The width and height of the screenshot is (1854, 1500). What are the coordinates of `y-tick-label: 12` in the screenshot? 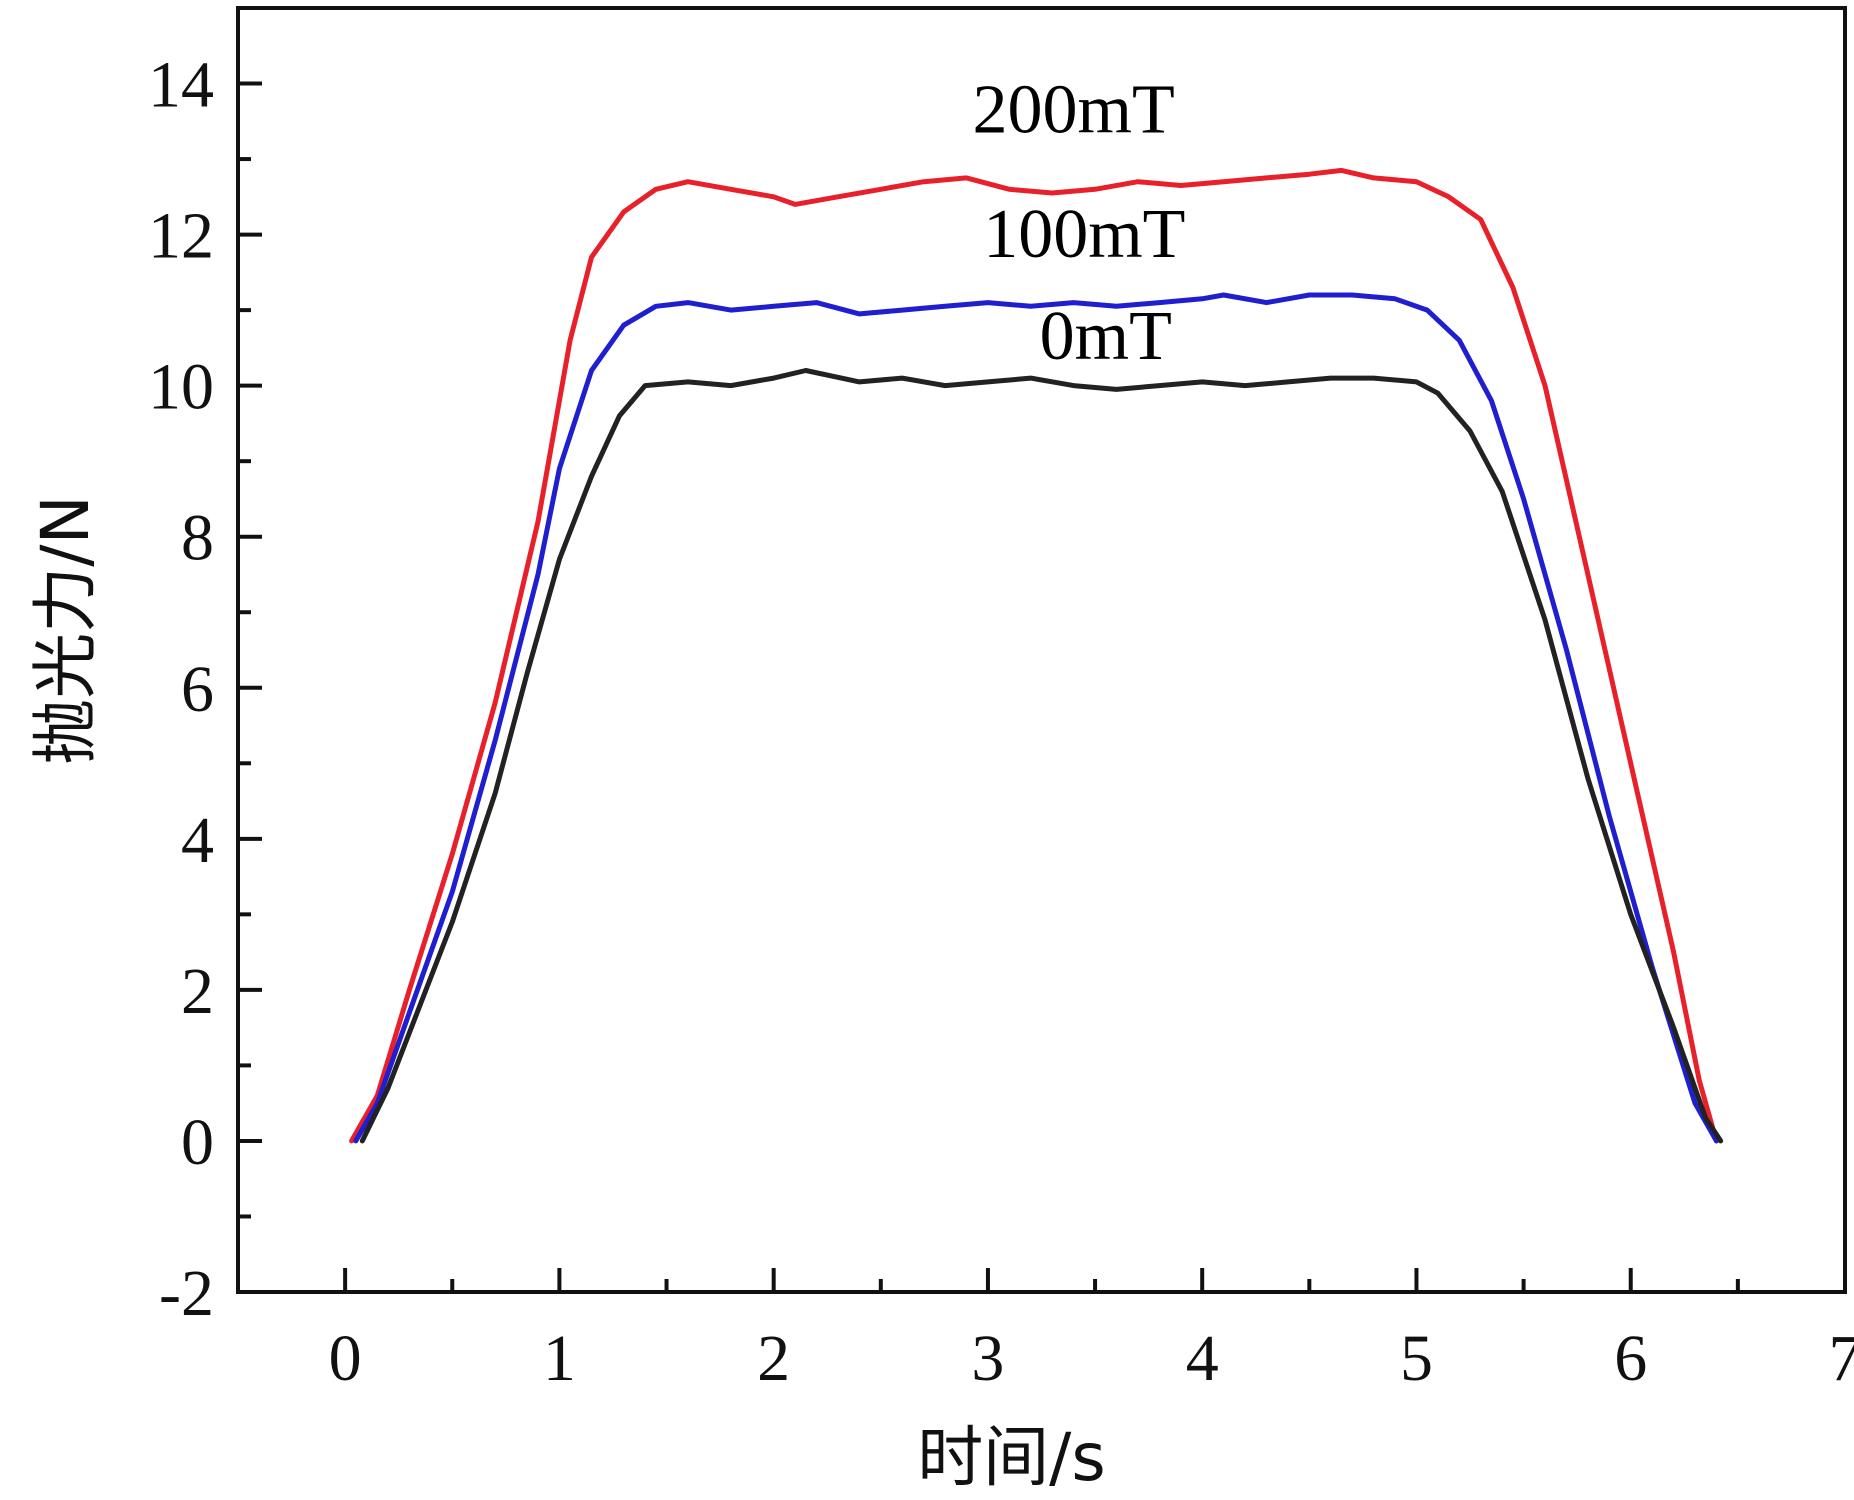 It's located at (181, 236).